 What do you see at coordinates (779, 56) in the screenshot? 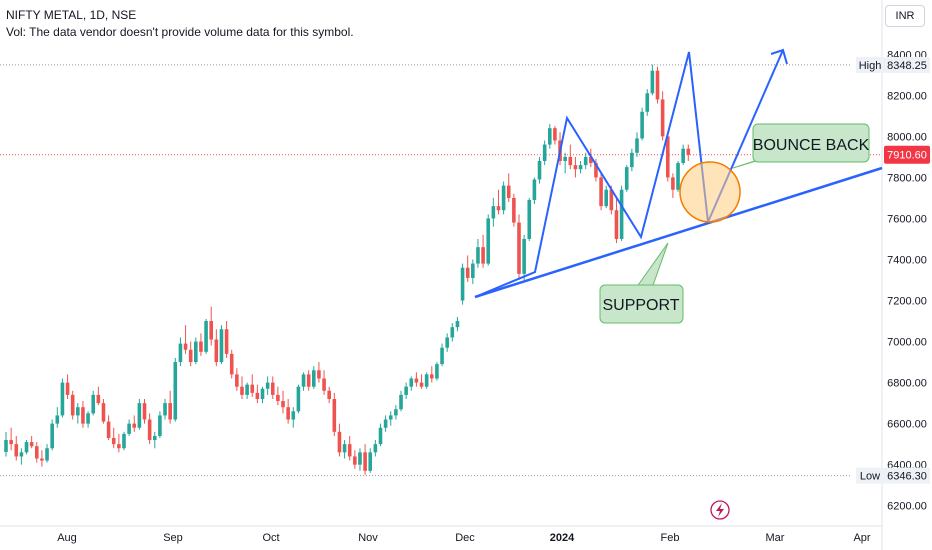
I see `projection-arrow-head` at bounding box center [779, 56].